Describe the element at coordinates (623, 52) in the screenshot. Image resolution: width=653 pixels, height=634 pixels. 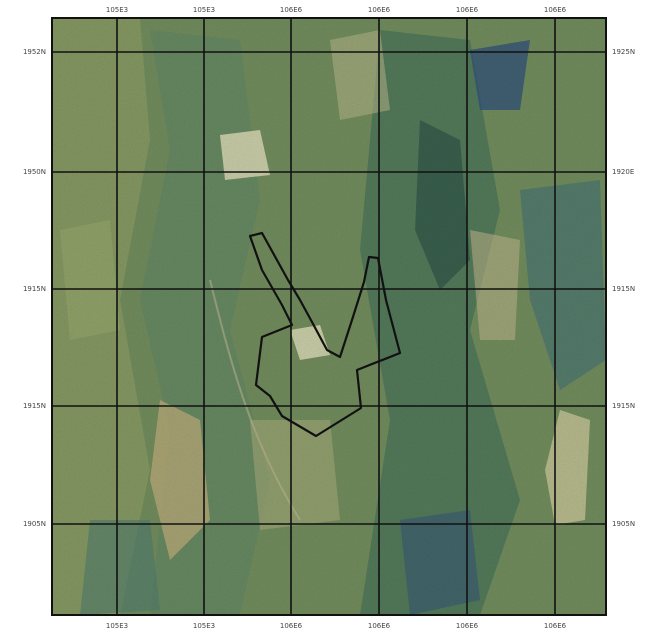
I see `right-label: 1925N` at that location.